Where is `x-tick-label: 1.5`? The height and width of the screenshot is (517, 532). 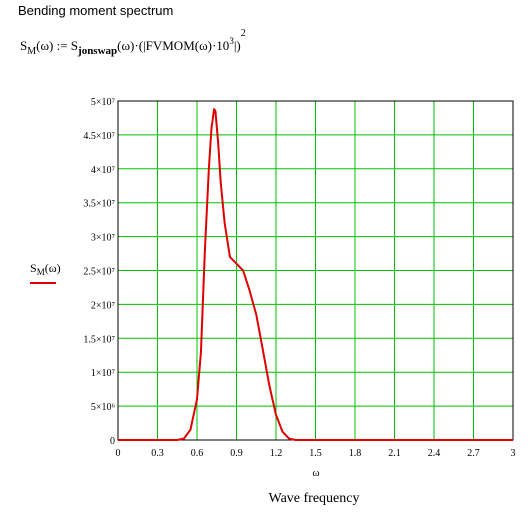 x-tick-label: 1.5 is located at coordinates (315, 453).